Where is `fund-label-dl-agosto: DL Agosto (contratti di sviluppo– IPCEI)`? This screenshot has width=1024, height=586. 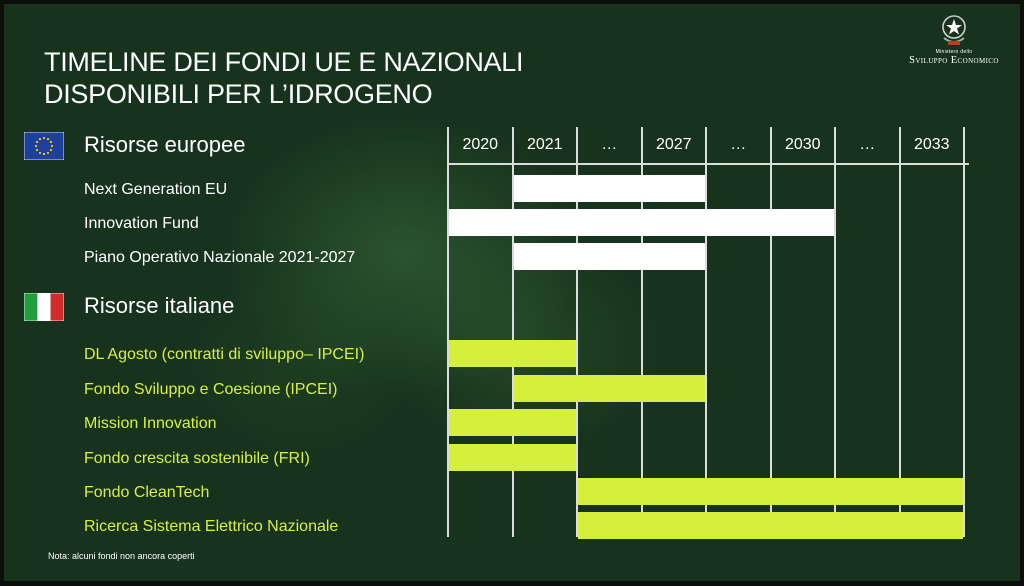 fund-label-dl-agosto: DL Agosto (contratti di sviluppo– IPCEI) is located at coordinates (224, 354).